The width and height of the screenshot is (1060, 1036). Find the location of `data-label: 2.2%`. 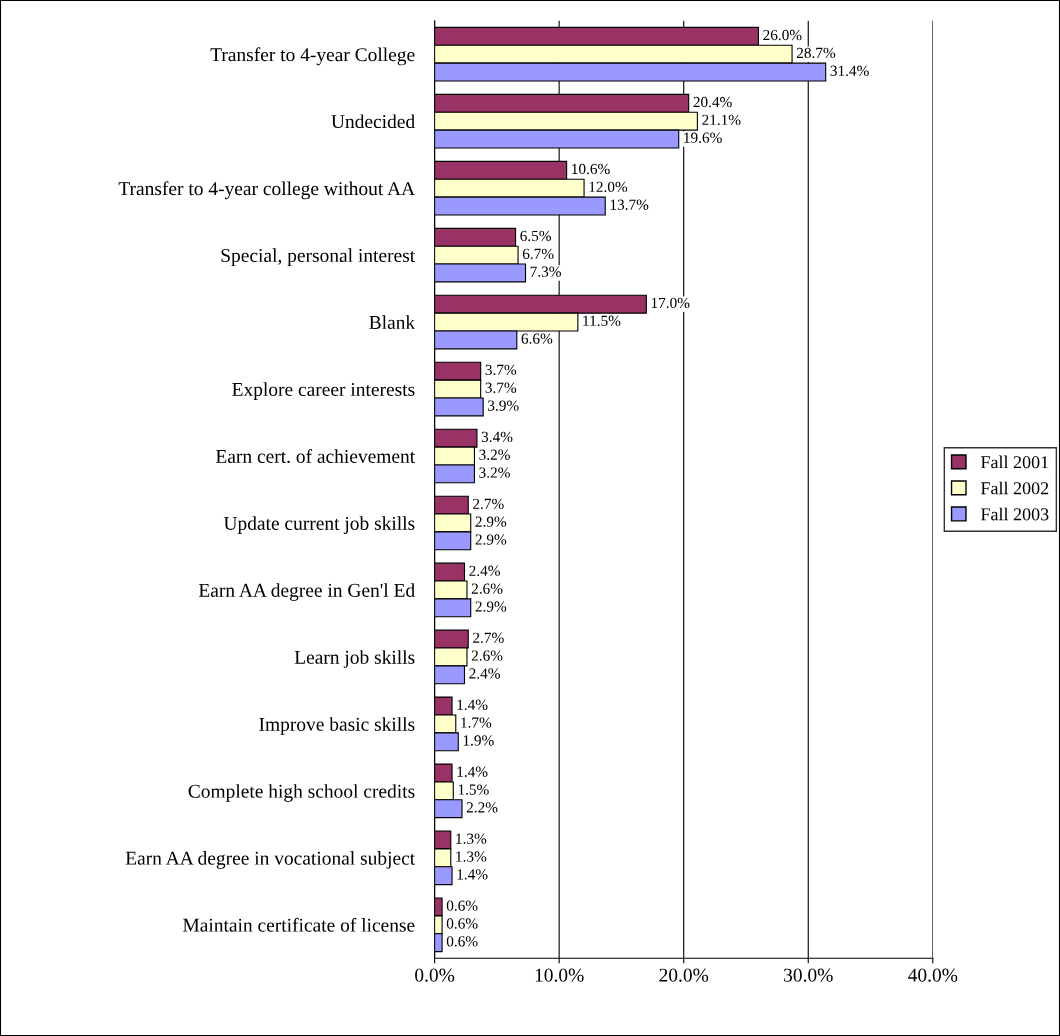

data-label: 2.2% is located at coordinates (482, 807).